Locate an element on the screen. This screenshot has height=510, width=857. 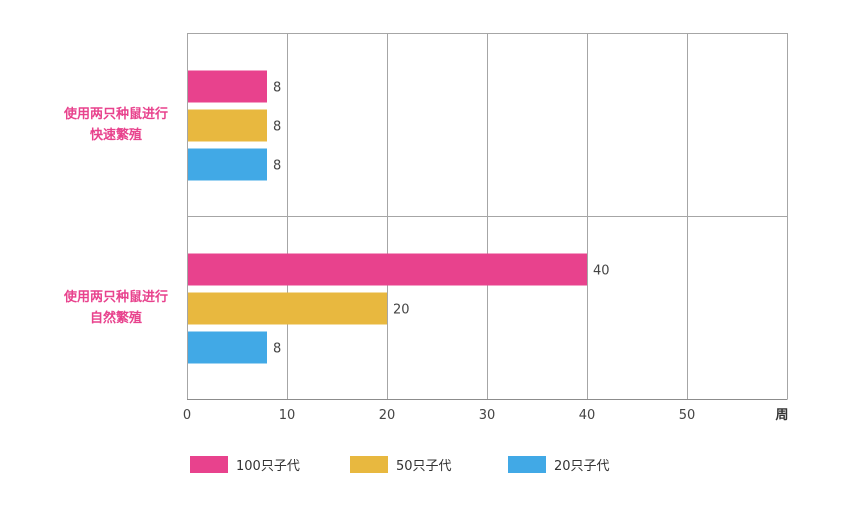
x-tick-label: 10 is located at coordinates (287, 415).